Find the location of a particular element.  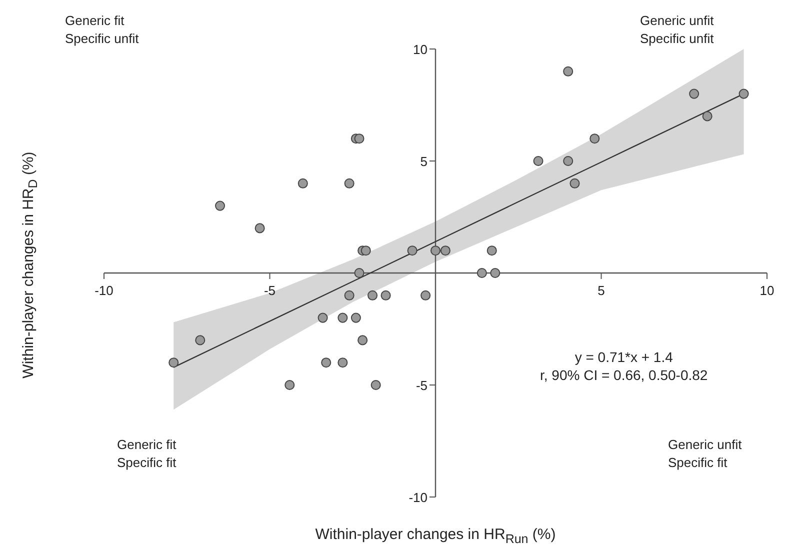

y-tick-label: 10 is located at coordinates (420, 49).